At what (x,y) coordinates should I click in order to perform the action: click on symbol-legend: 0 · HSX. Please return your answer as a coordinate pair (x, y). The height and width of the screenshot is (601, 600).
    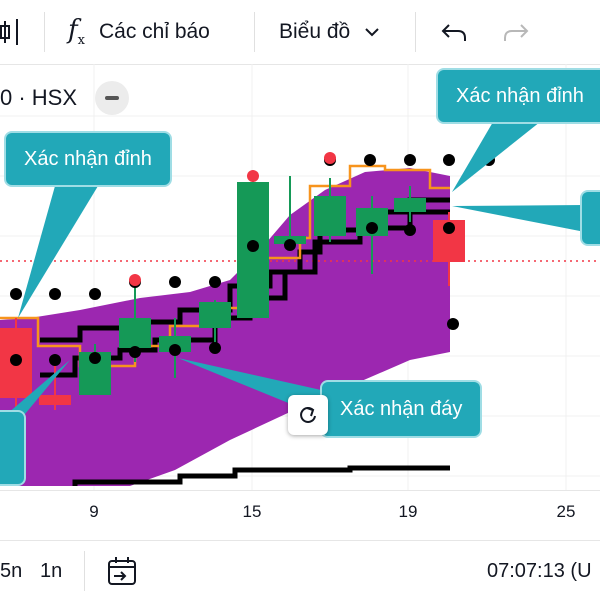
    Looking at the image, I should click on (65, 98).